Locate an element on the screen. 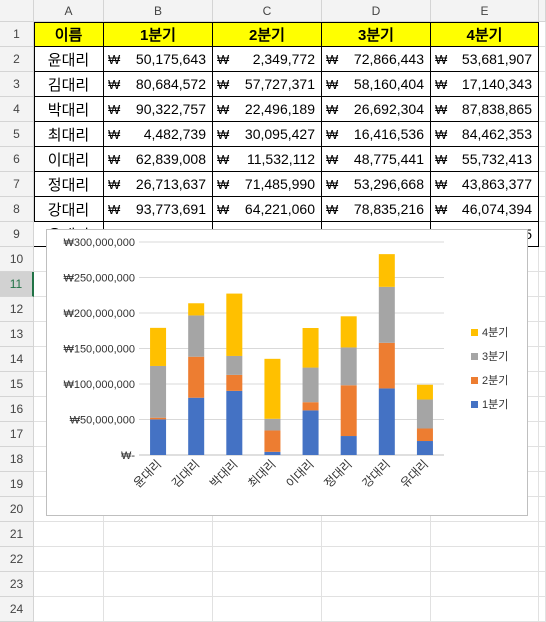 This screenshot has height=622, width=546. cell-d24 is located at coordinates (376, 609).